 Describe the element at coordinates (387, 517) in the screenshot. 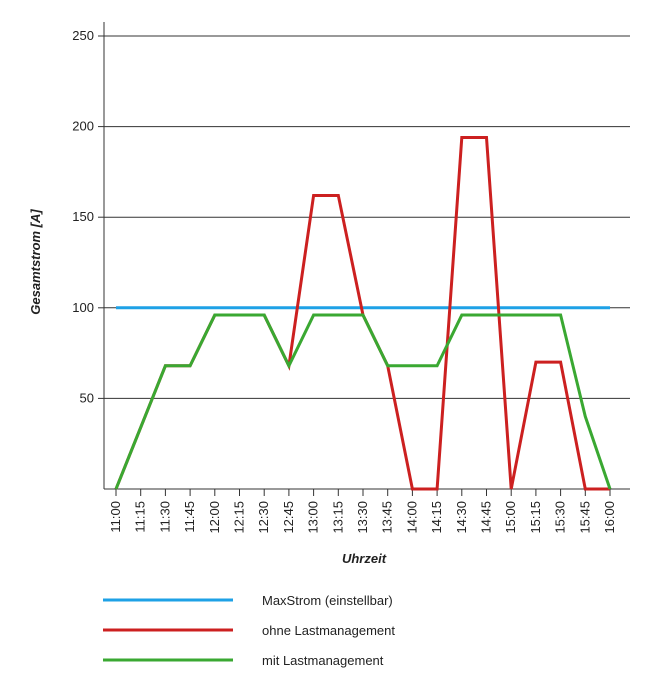

I see `x-tick-label: 13:45` at that location.